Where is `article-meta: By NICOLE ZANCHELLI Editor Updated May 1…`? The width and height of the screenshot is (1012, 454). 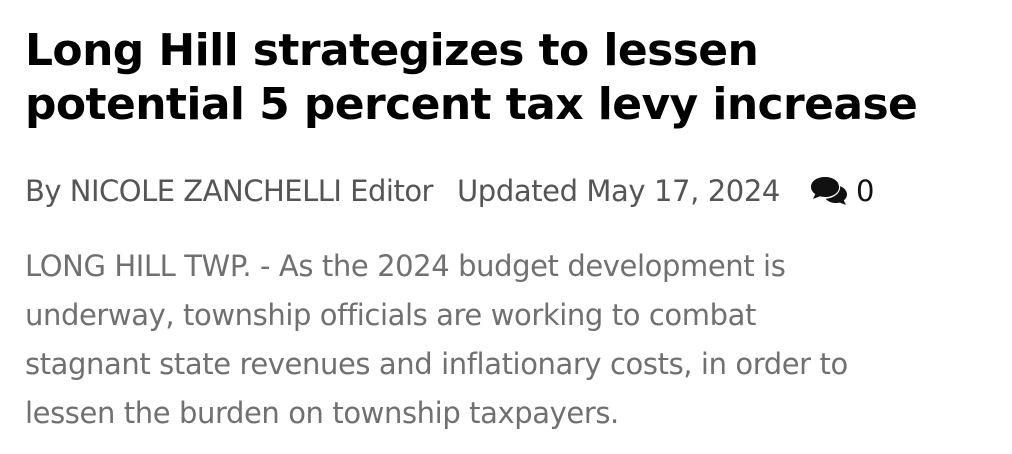
article-meta: By NICOLE ZANCHELLI Editor Updated May 1… is located at coordinates (449, 191).